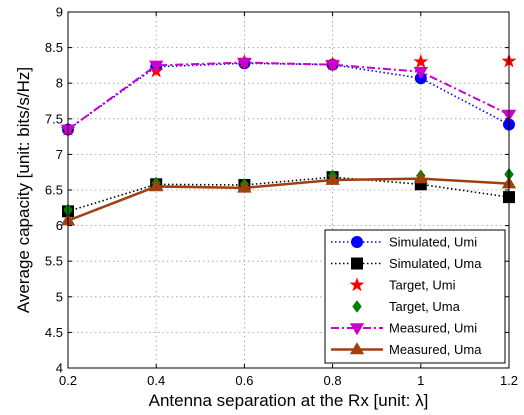 The height and width of the screenshot is (415, 524). I want to click on legend-item: Simulated, Umi, so click(404, 242).